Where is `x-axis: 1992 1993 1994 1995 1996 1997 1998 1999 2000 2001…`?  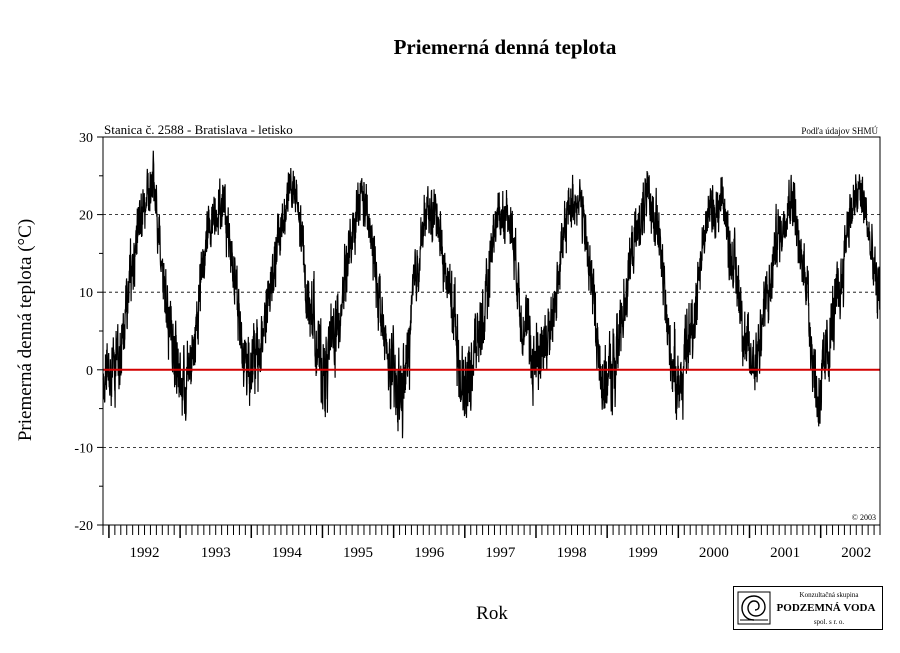
x-axis: 1992 1993 1994 1995 1996 1997 1998 1999 2000 2001… is located at coordinates (491, 543).